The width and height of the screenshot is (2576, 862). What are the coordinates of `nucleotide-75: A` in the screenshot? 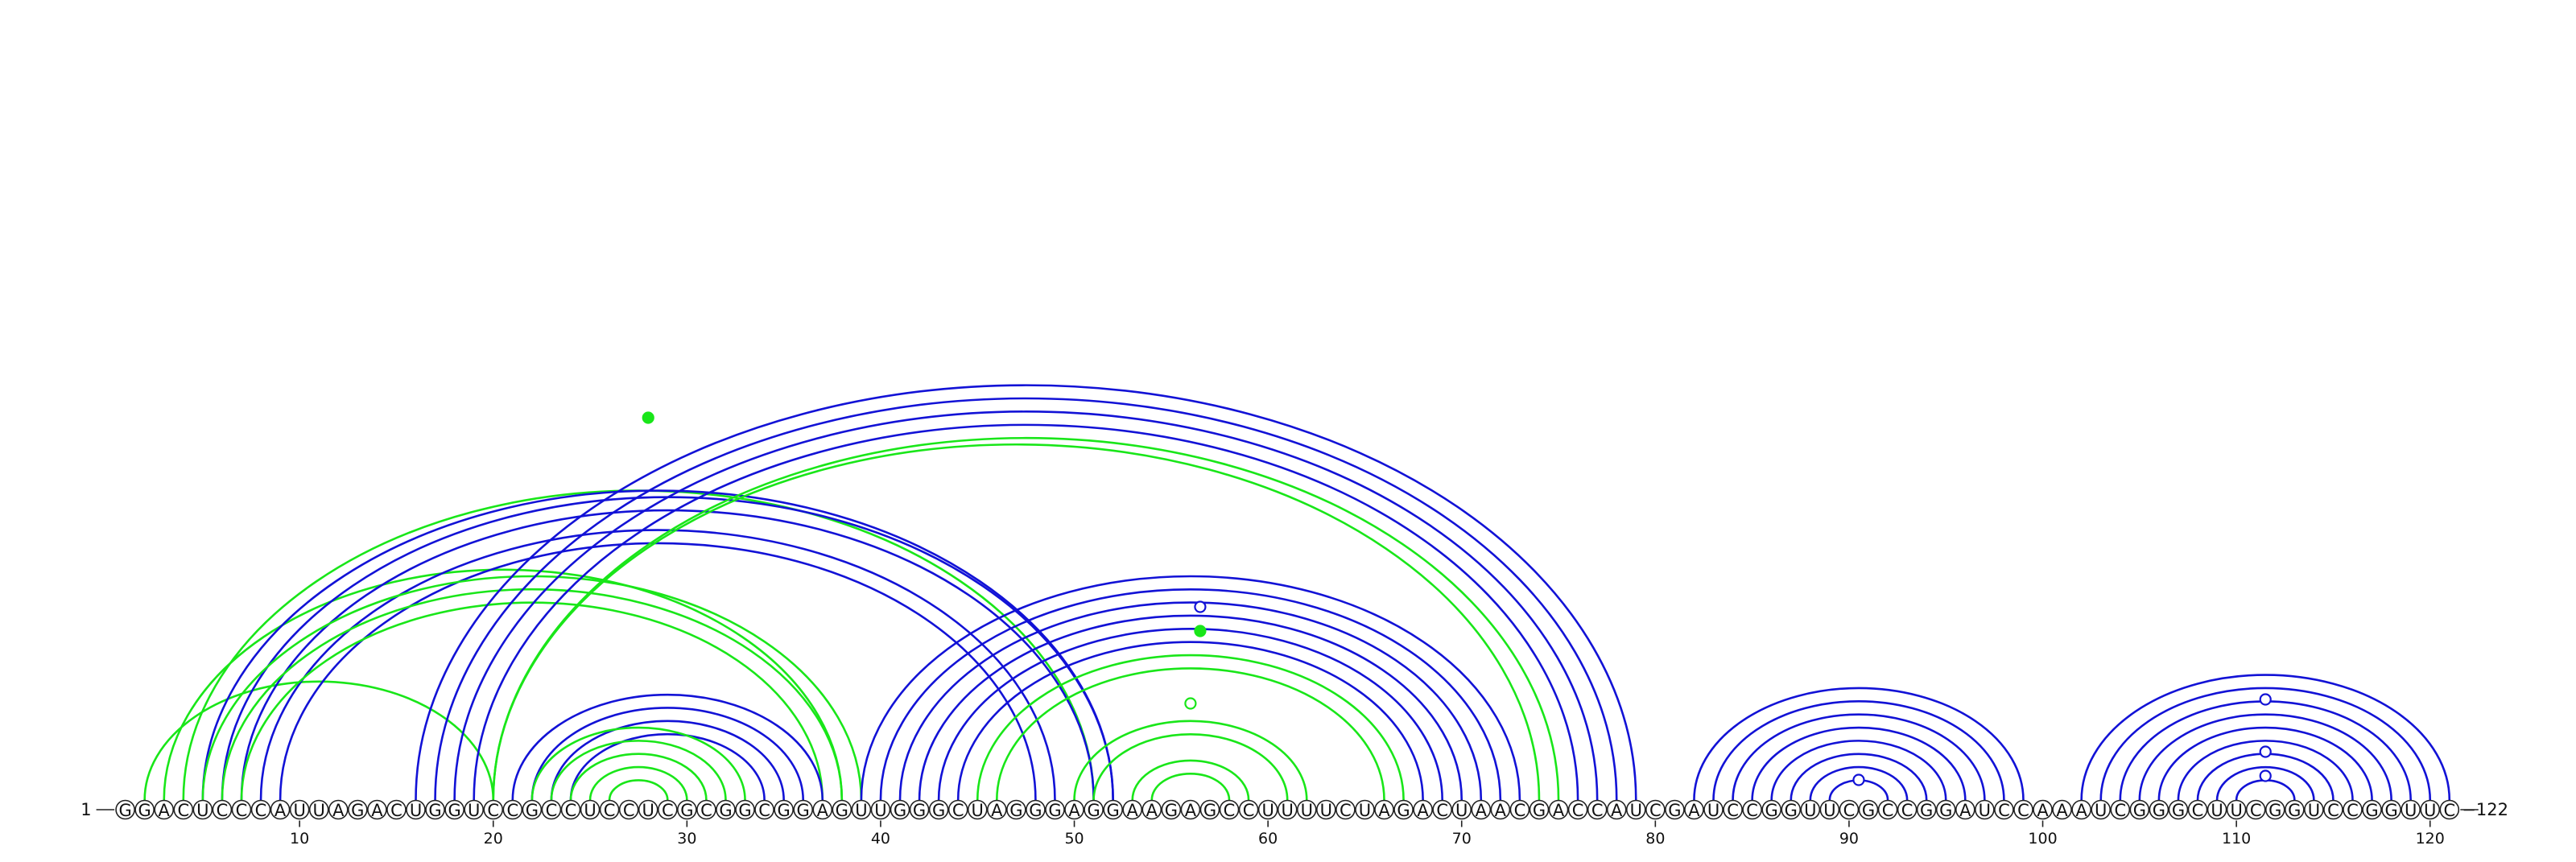 It's located at (1558, 809).